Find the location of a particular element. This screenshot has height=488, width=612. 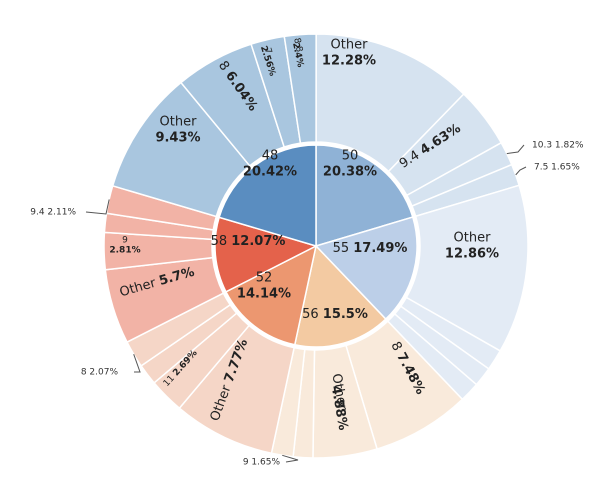

outer-label-0: Other is located at coordinates (350, 45).